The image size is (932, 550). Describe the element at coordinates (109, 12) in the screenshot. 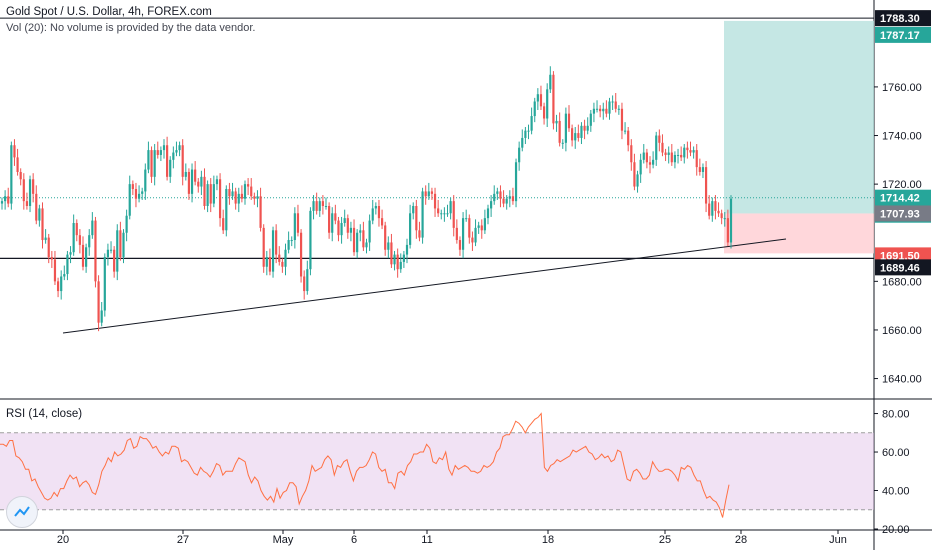

I see `chart-title: Gold Spot / U.S. Dollar, 4h, FOREX.com` at that location.